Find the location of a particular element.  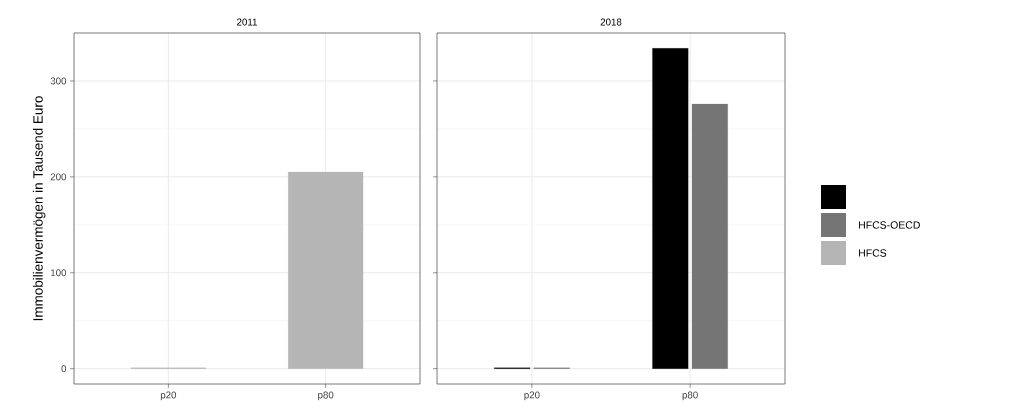

y-tick-label: 300 is located at coordinates (58, 81).